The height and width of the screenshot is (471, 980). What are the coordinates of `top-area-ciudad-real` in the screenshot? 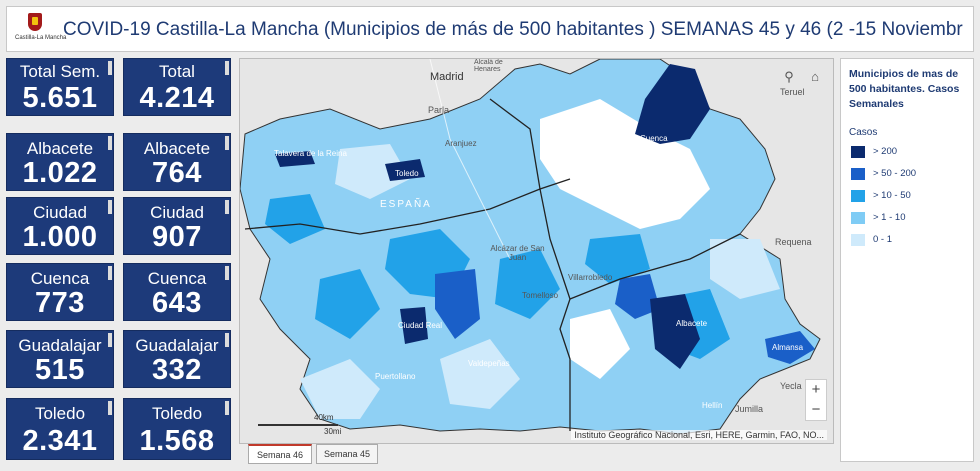 It's located at (414, 325).